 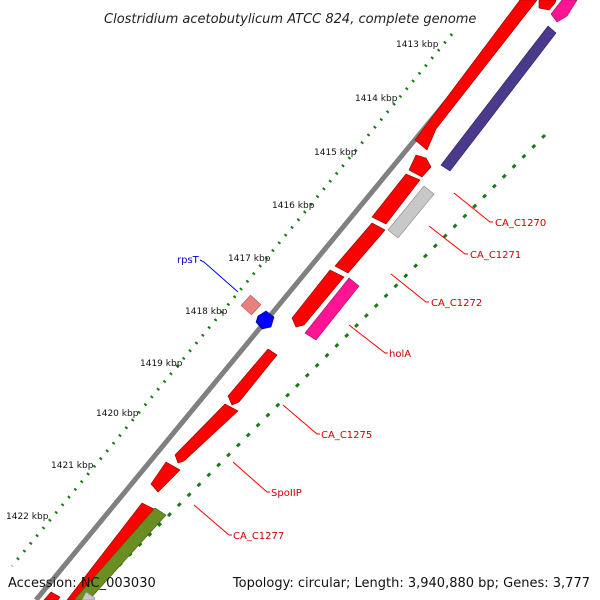 What do you see at coordinates (400, 354) in the screenshot?
I see `label-holA: holA` at bounding box center [400, 354].